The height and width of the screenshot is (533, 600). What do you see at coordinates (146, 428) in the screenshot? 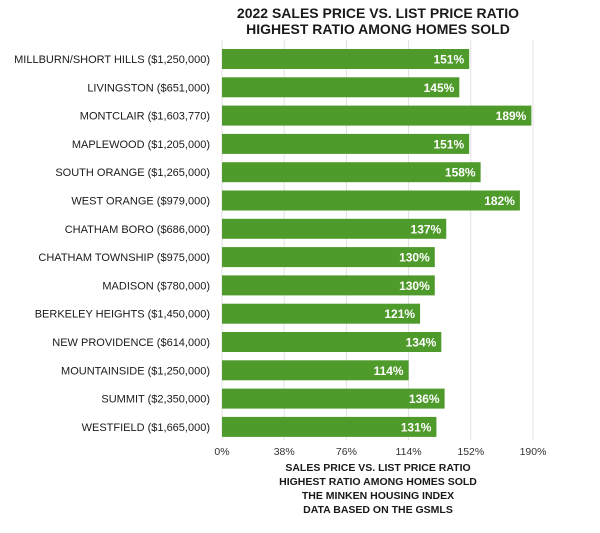
I see `category-label: WESTFIELD ($1,665,000)` at bounding box center [146, 428].